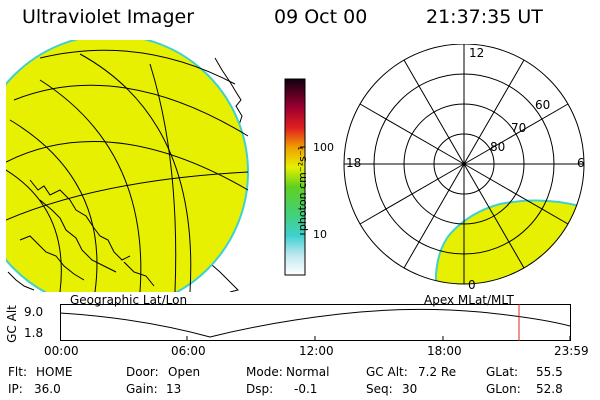 The width and height of the screenshot is (600, 400). I want to click on mlt-label-6: 6, so click(581, 163).